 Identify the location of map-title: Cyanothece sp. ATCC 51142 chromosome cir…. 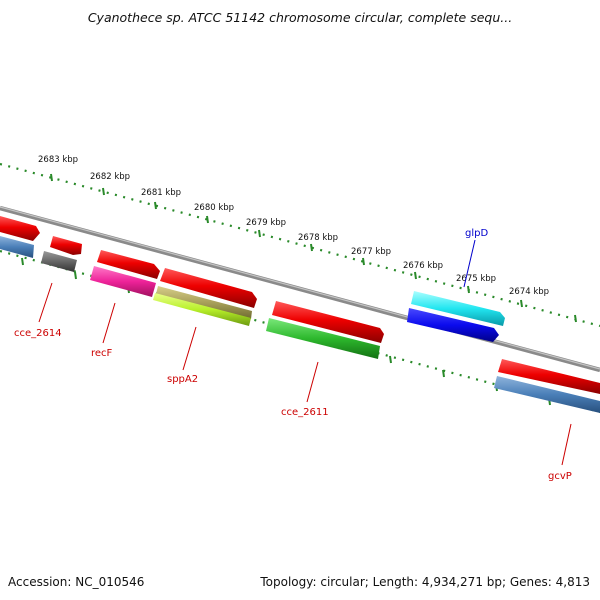
(300, 17).